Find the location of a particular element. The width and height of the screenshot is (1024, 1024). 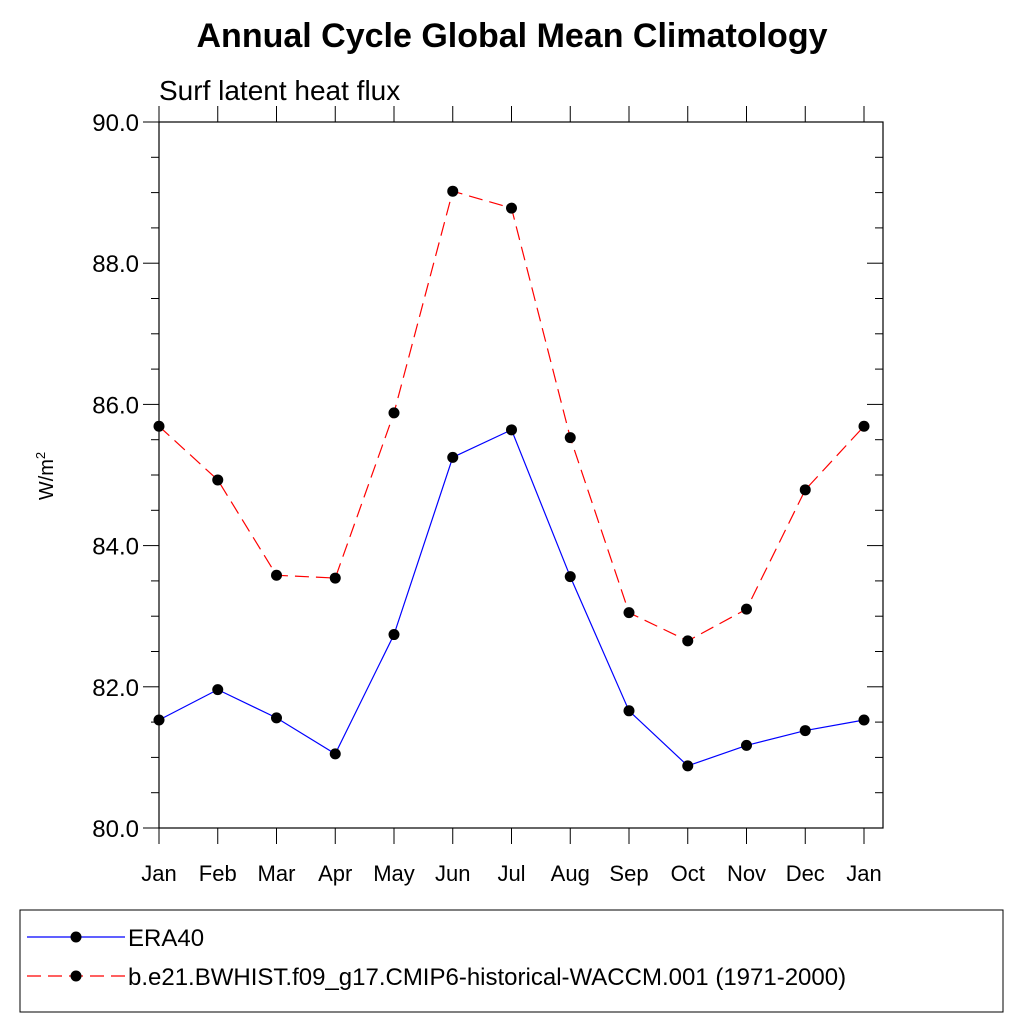

x-tick-label: Jun is located at coordinates (452, 873).